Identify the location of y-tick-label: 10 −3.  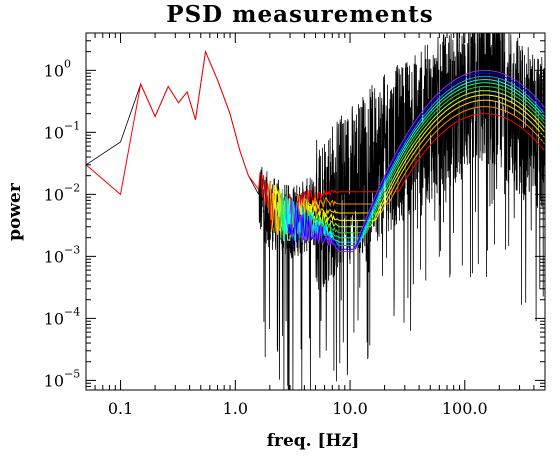
(62, 254).